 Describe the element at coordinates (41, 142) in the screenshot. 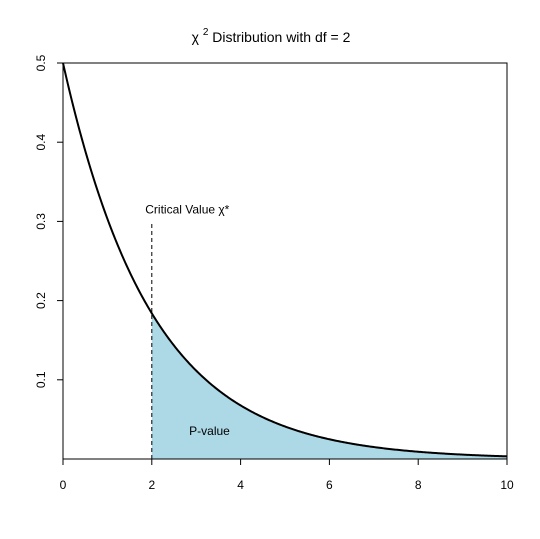

I see `y-tick-label: 0.4` at that location.